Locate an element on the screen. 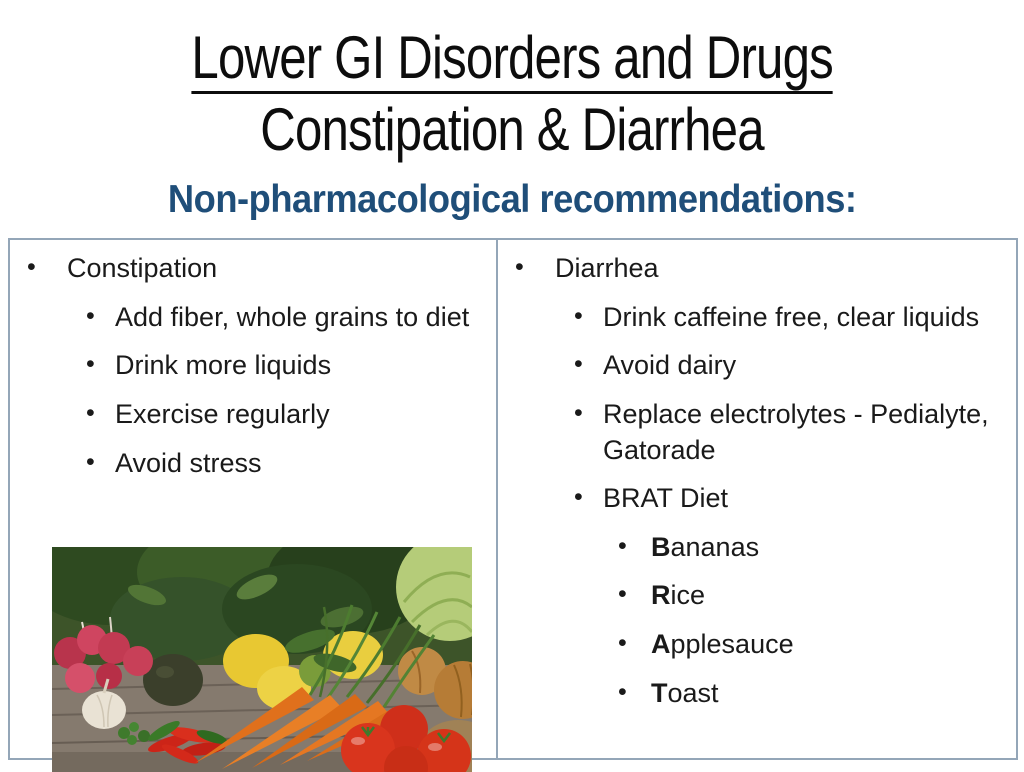 The height and width of the screenshot is (772, 1024). list-item: • Diarrhea is located at coordinates (757, 269).